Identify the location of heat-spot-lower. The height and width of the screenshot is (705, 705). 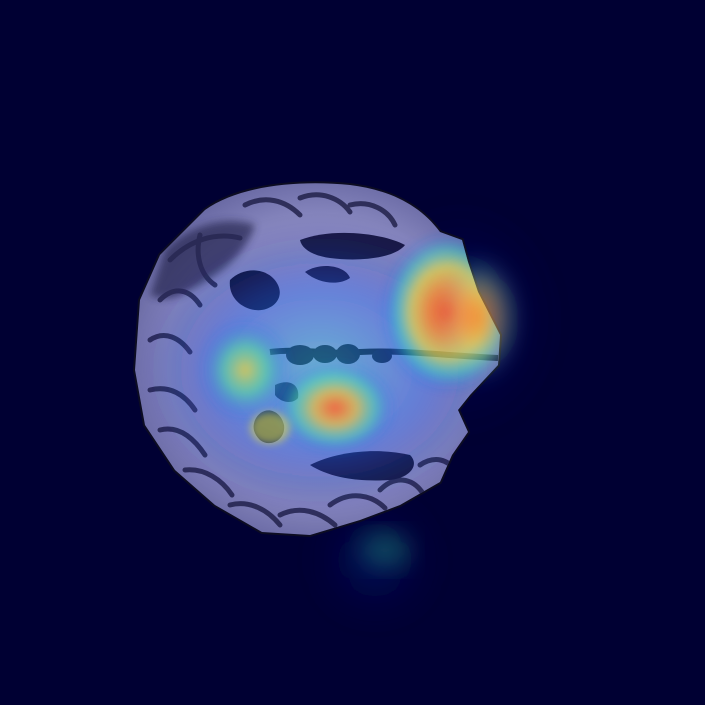
(385, 550).